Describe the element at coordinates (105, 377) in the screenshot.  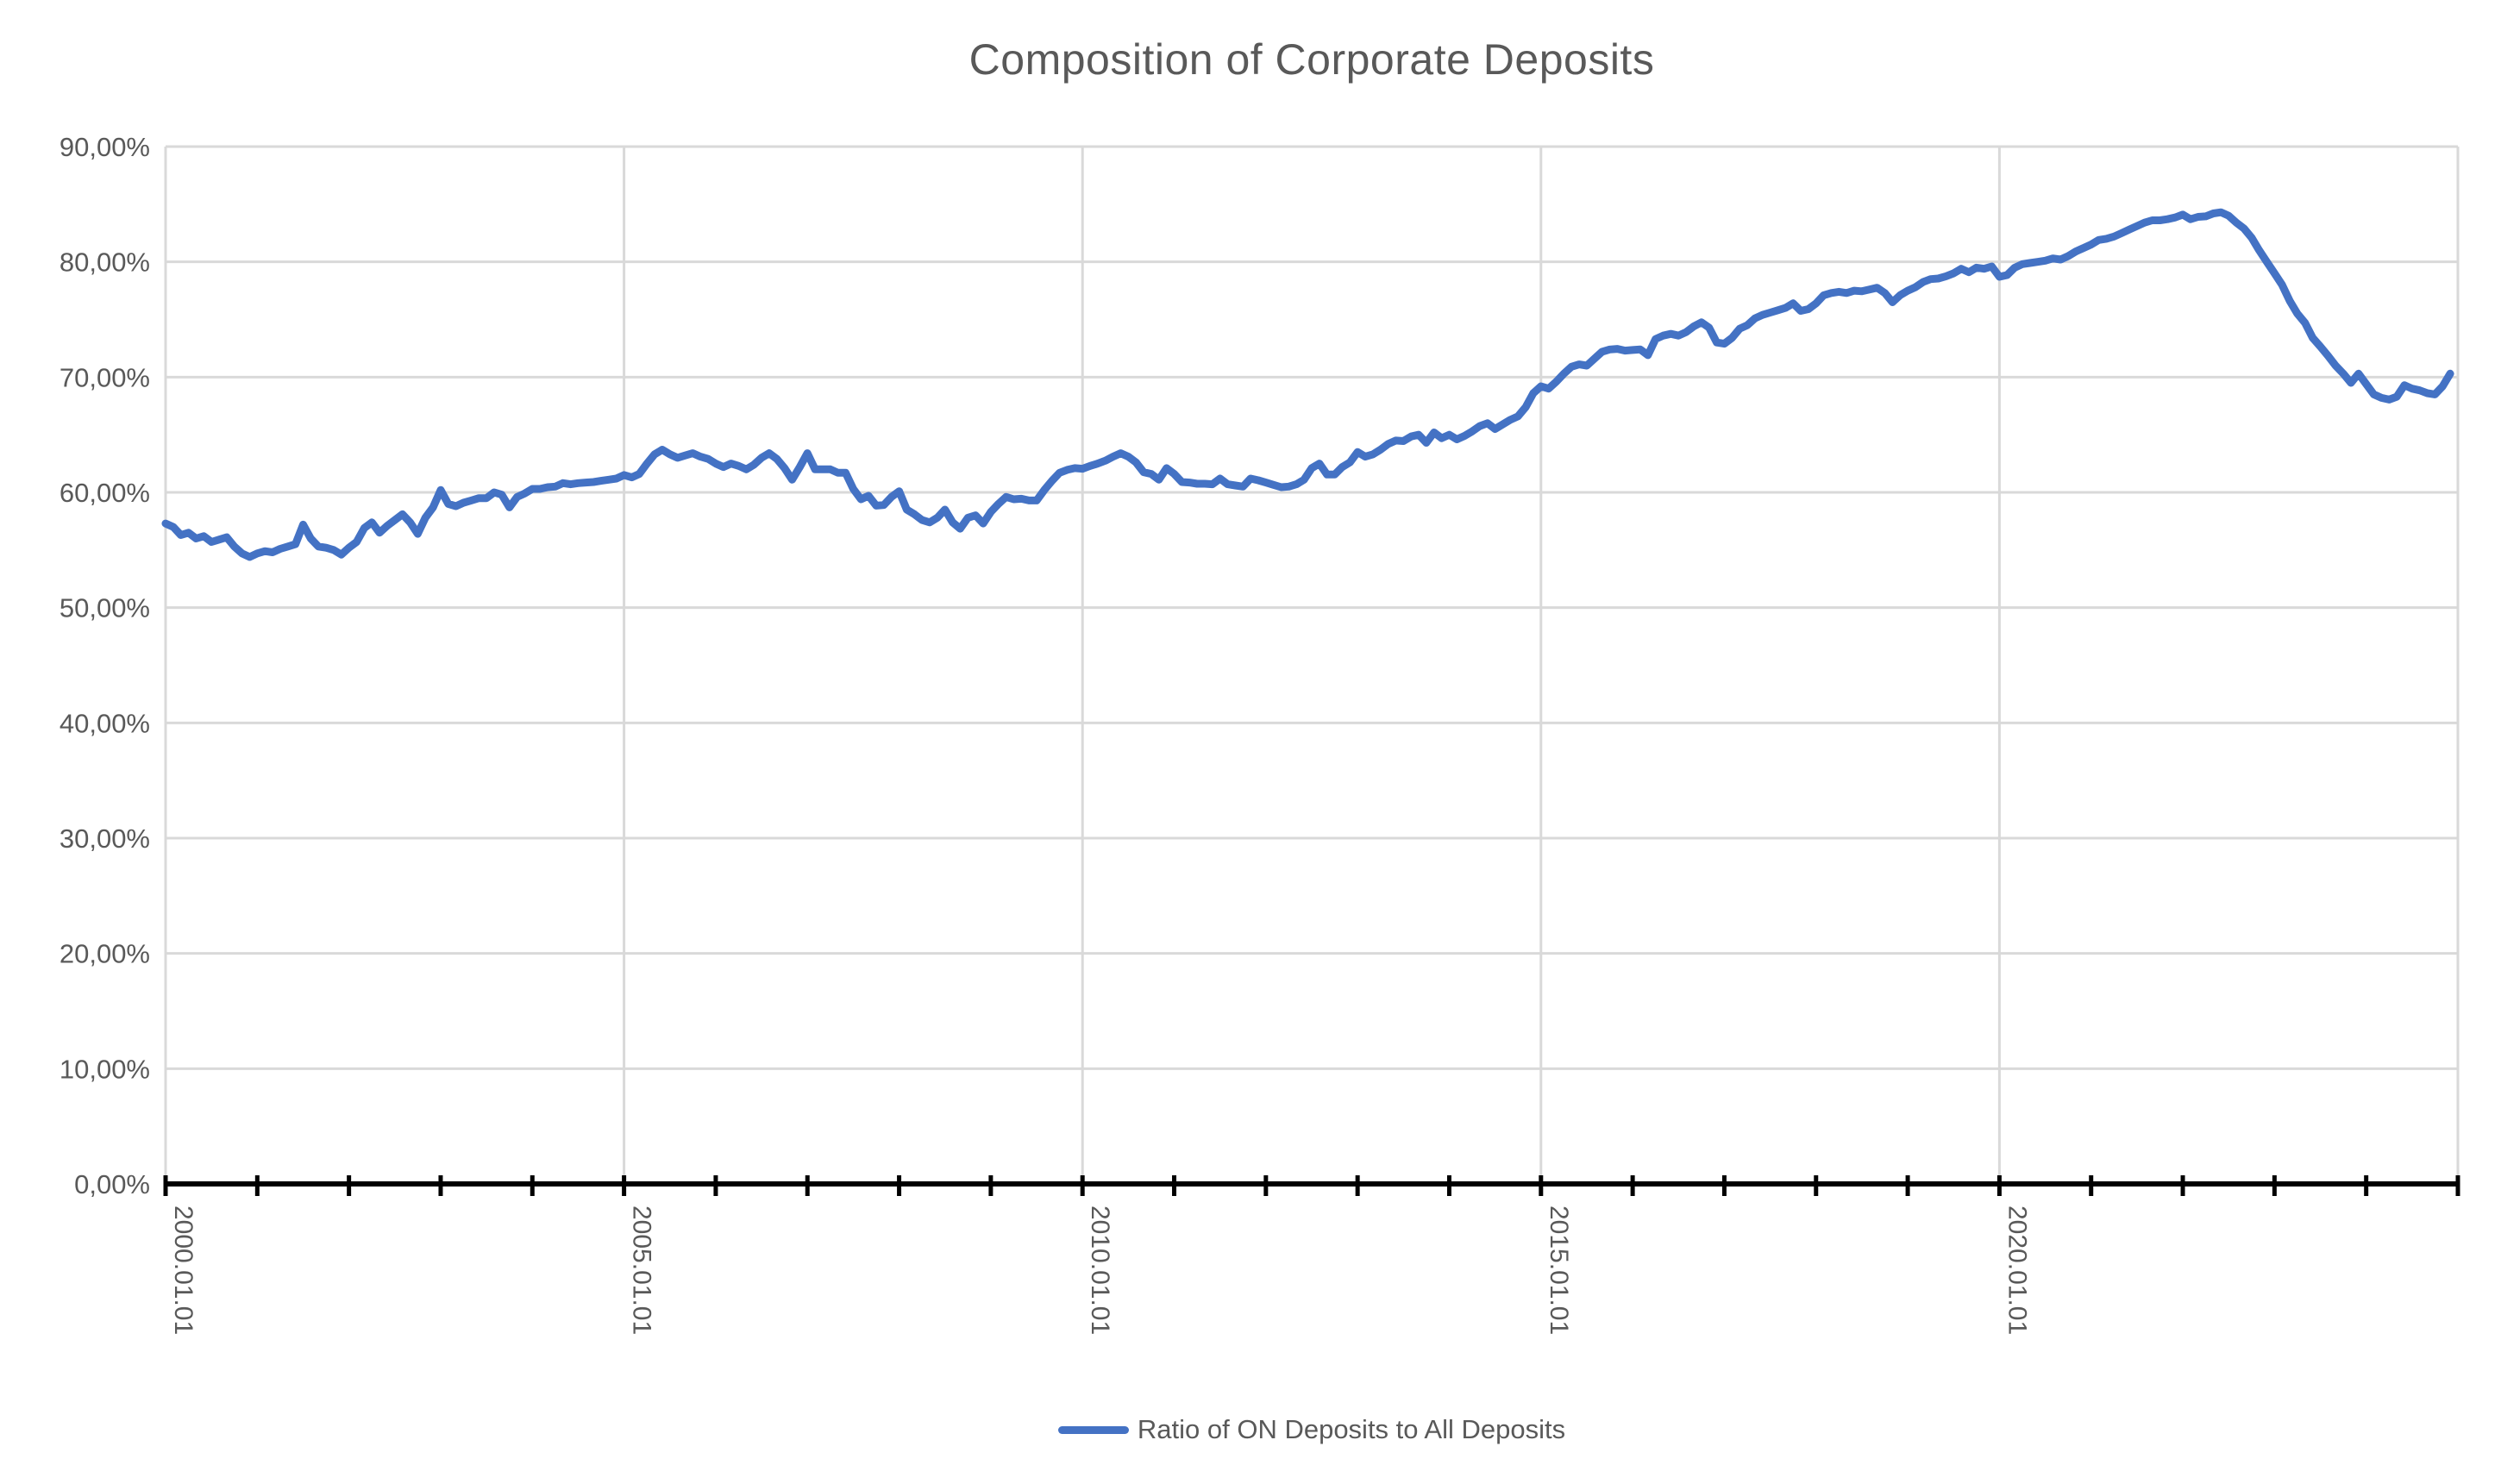
I see `y-tick-label: 70,00%` at that location.